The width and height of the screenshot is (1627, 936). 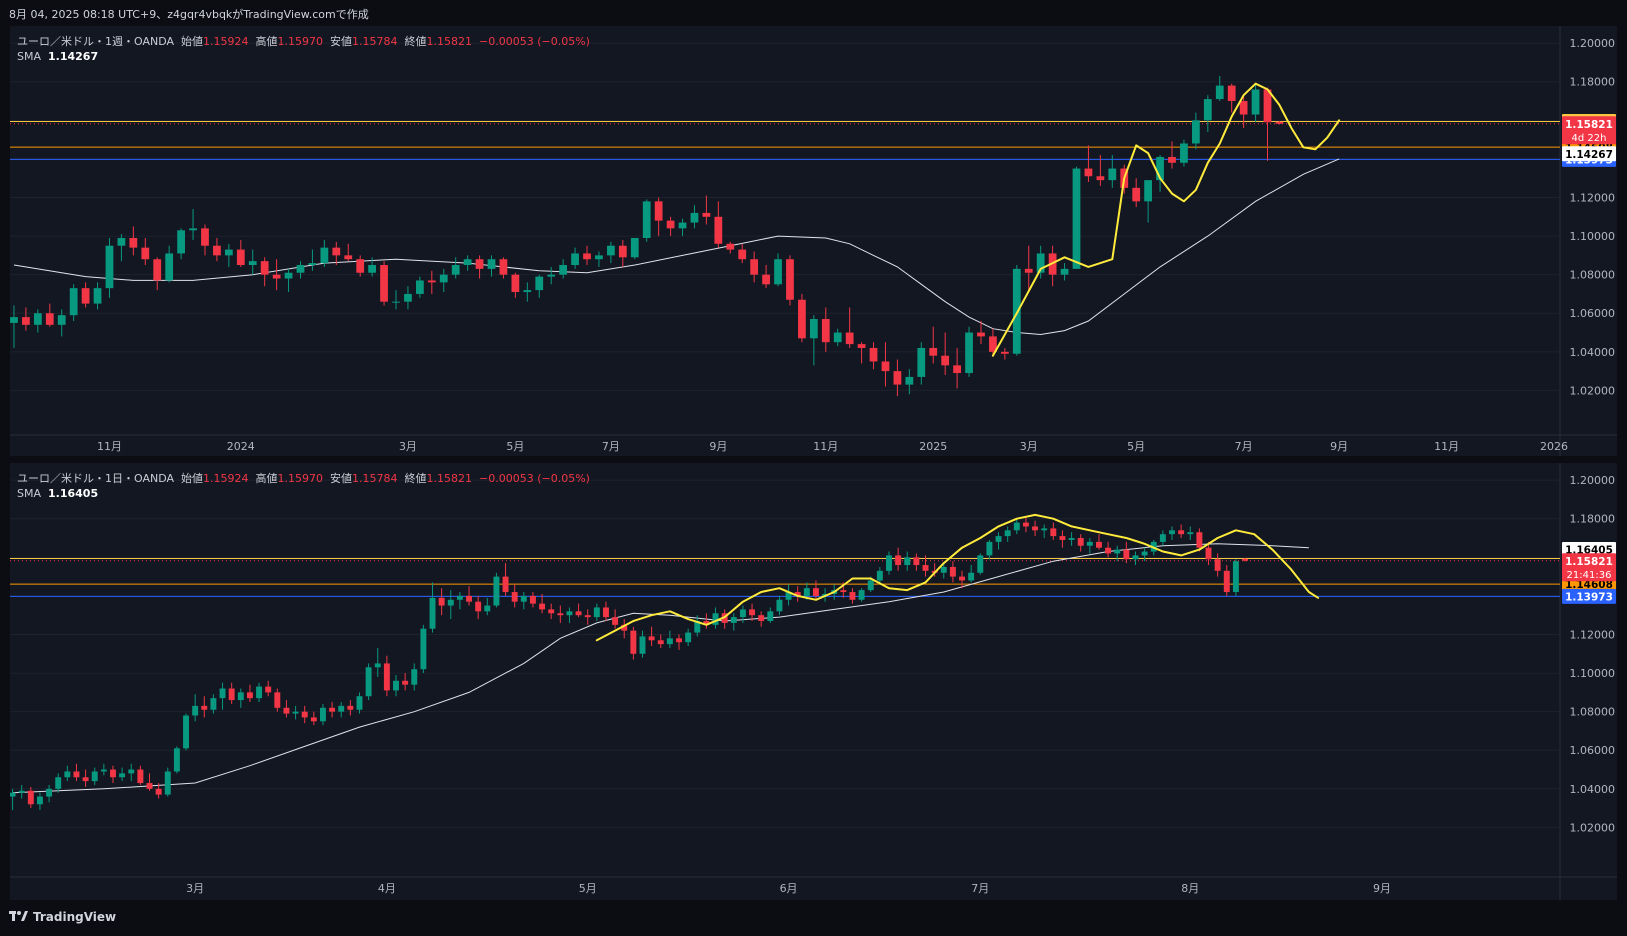 What do you see at coordinates (1593, 827) in the screenshot?
I see `daily-y-tick-label: 1.02000` at bounding box center [1593, 827].